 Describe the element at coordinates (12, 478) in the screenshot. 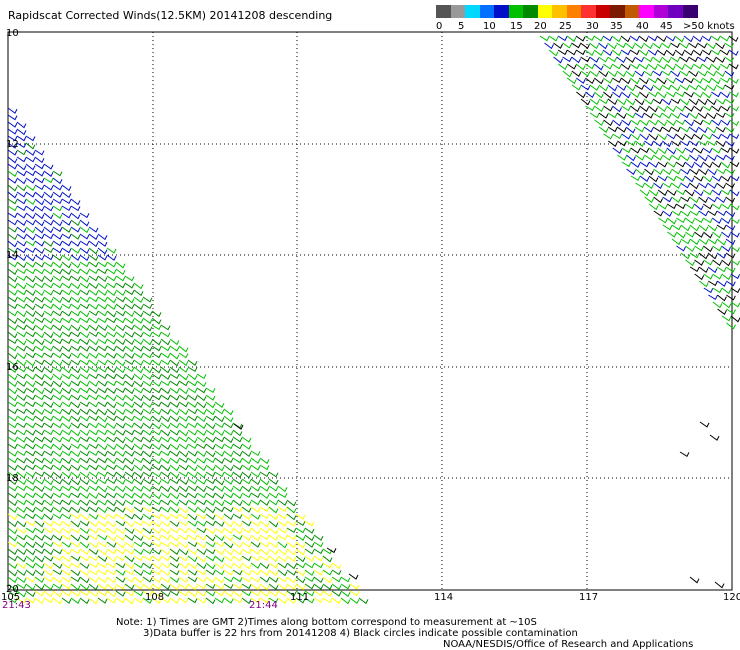

I see `latitude-label: 18` at that location.